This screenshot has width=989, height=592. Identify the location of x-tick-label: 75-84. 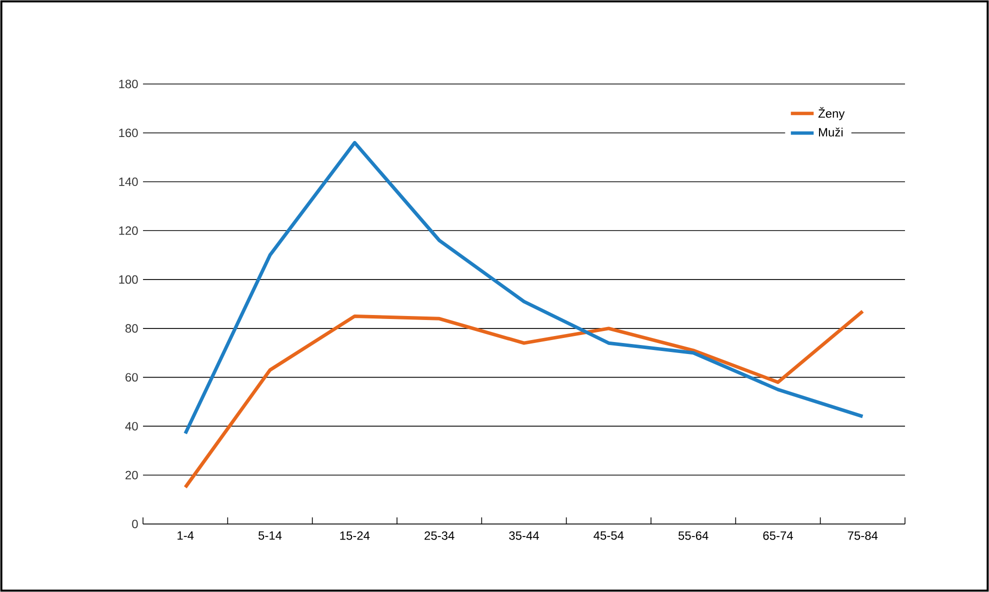
(863, 535).